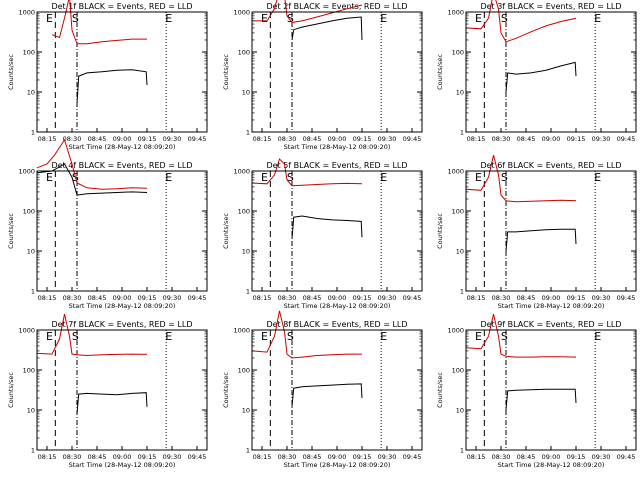  Describe the element at coordinates (550, 165) in the screenshot. I see `panel-title: Det 6f BLACK = Events, RED = LLD` at that location.